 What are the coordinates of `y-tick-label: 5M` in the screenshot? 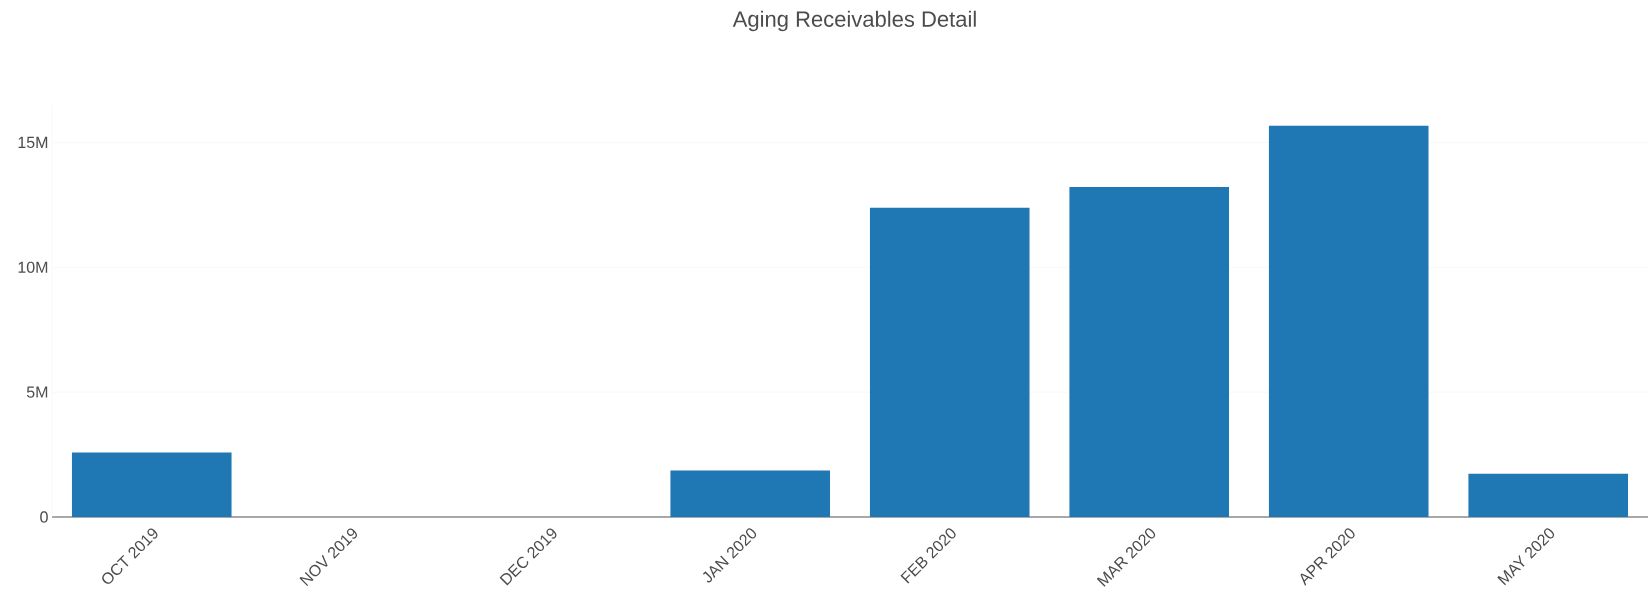 It's located at (37, 392).